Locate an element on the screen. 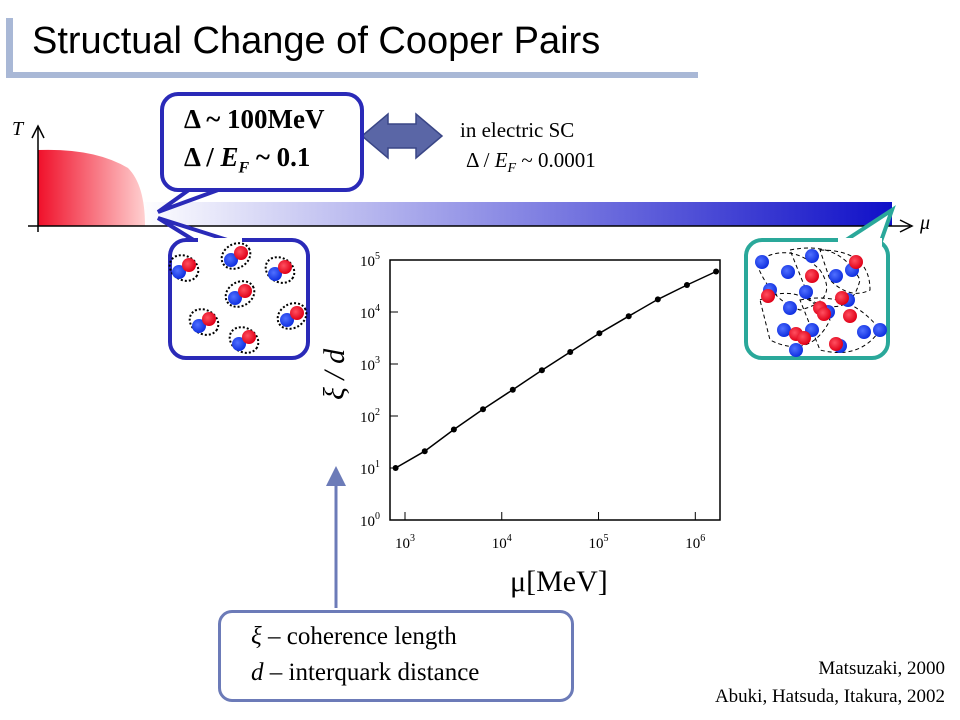 This screenshot has width=960, height=720. x-tick-label: 10⁴ is located at coordinates (502, 542).